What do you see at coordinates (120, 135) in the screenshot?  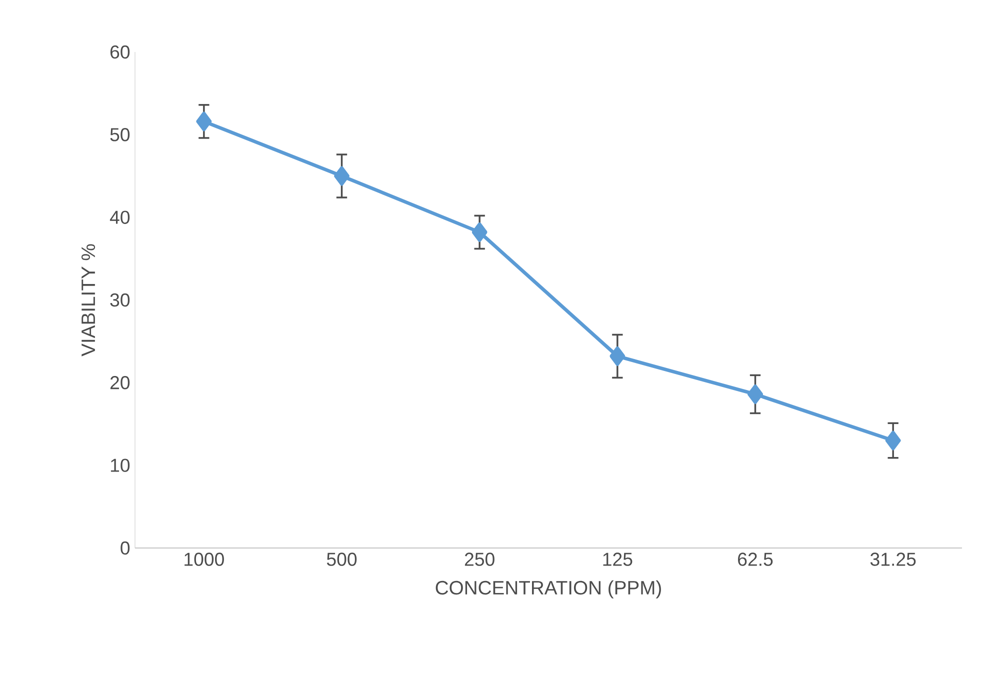 I see `y-tick-label: 50` at bounding box center [120, 135].